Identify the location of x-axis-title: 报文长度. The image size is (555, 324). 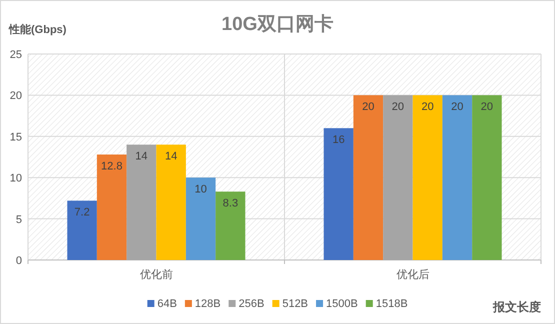
(516, 307).